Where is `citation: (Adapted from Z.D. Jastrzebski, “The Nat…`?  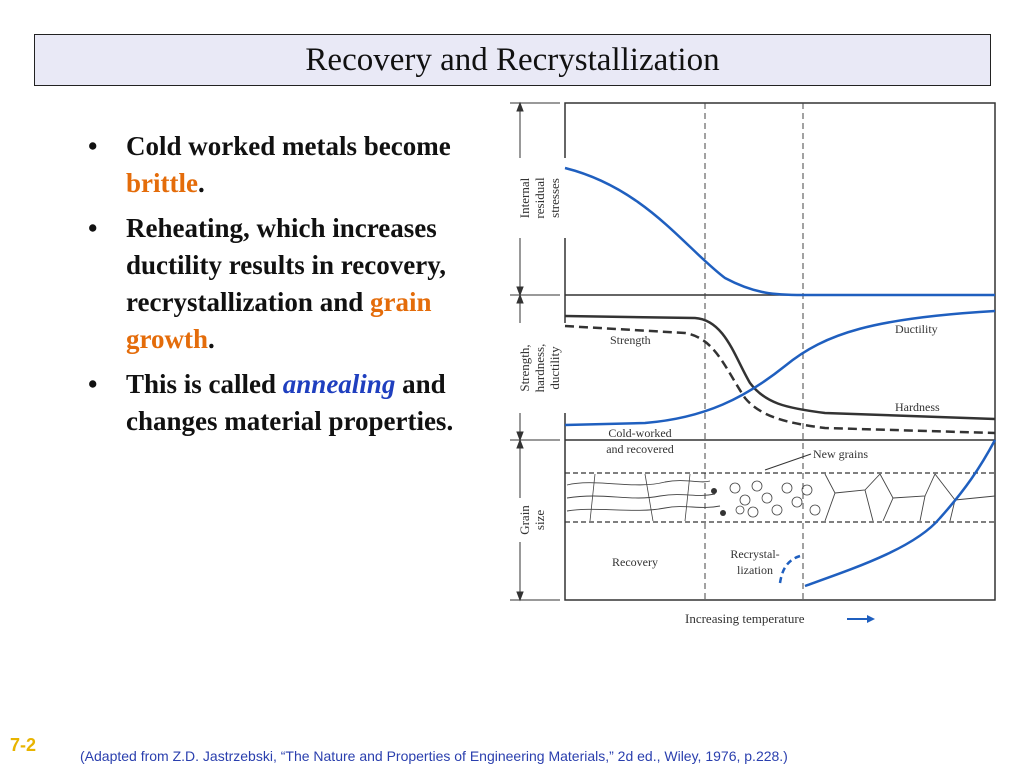
citation: (Adapted from Z.D. Jastrzebski, “The Nat… is located at coordinates (434, 756).